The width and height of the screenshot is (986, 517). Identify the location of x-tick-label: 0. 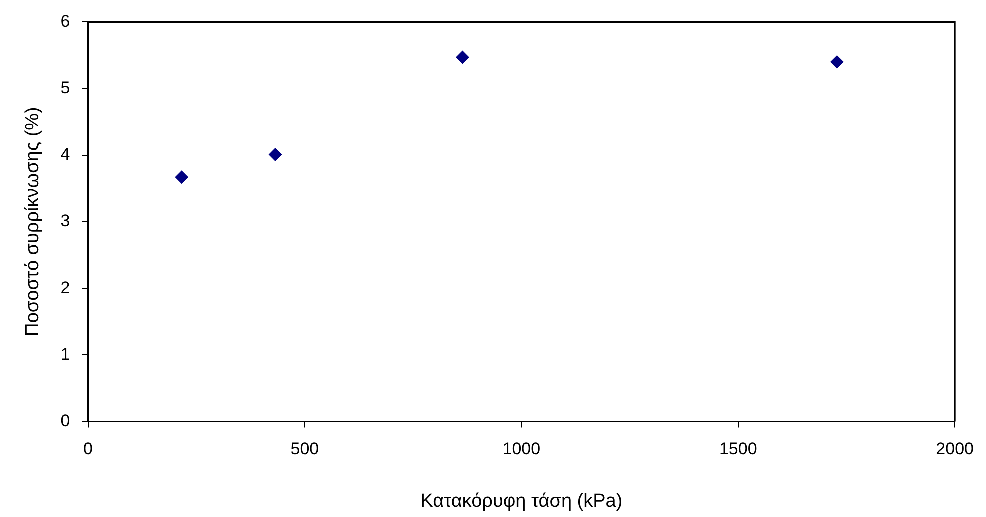
(88, 449).